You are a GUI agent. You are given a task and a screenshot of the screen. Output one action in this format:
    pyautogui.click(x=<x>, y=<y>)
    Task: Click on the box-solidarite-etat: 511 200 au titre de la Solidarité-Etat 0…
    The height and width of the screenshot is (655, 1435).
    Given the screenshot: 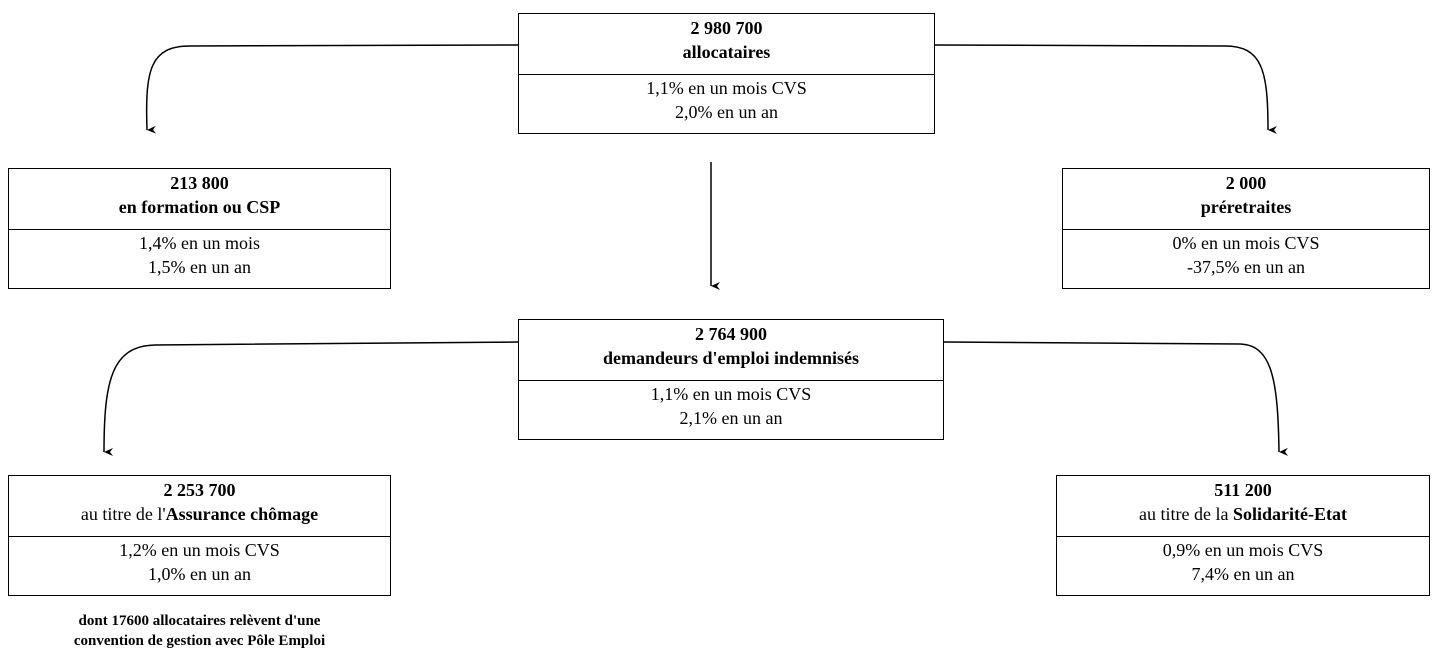 What is the action you would take?
    pyautogui.click(x=1243, y=535)
    